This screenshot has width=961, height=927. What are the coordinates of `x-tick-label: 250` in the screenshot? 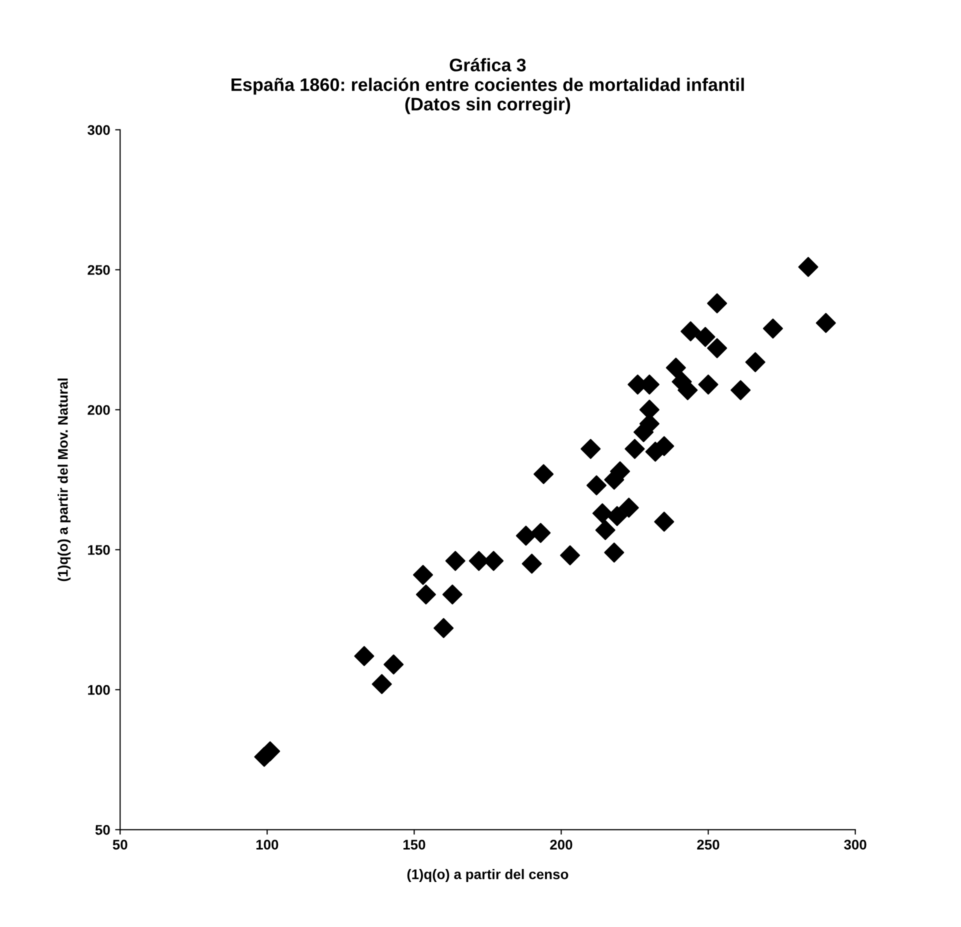 It's located at (708, 845).